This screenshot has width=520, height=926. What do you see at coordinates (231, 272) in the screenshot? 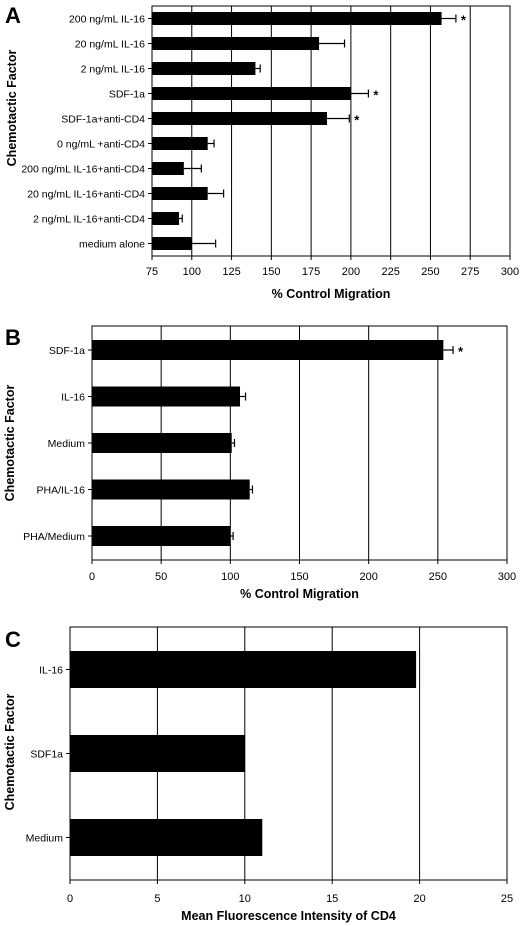
I see `x-tick-label: 125` at bounding box center [231, 272].